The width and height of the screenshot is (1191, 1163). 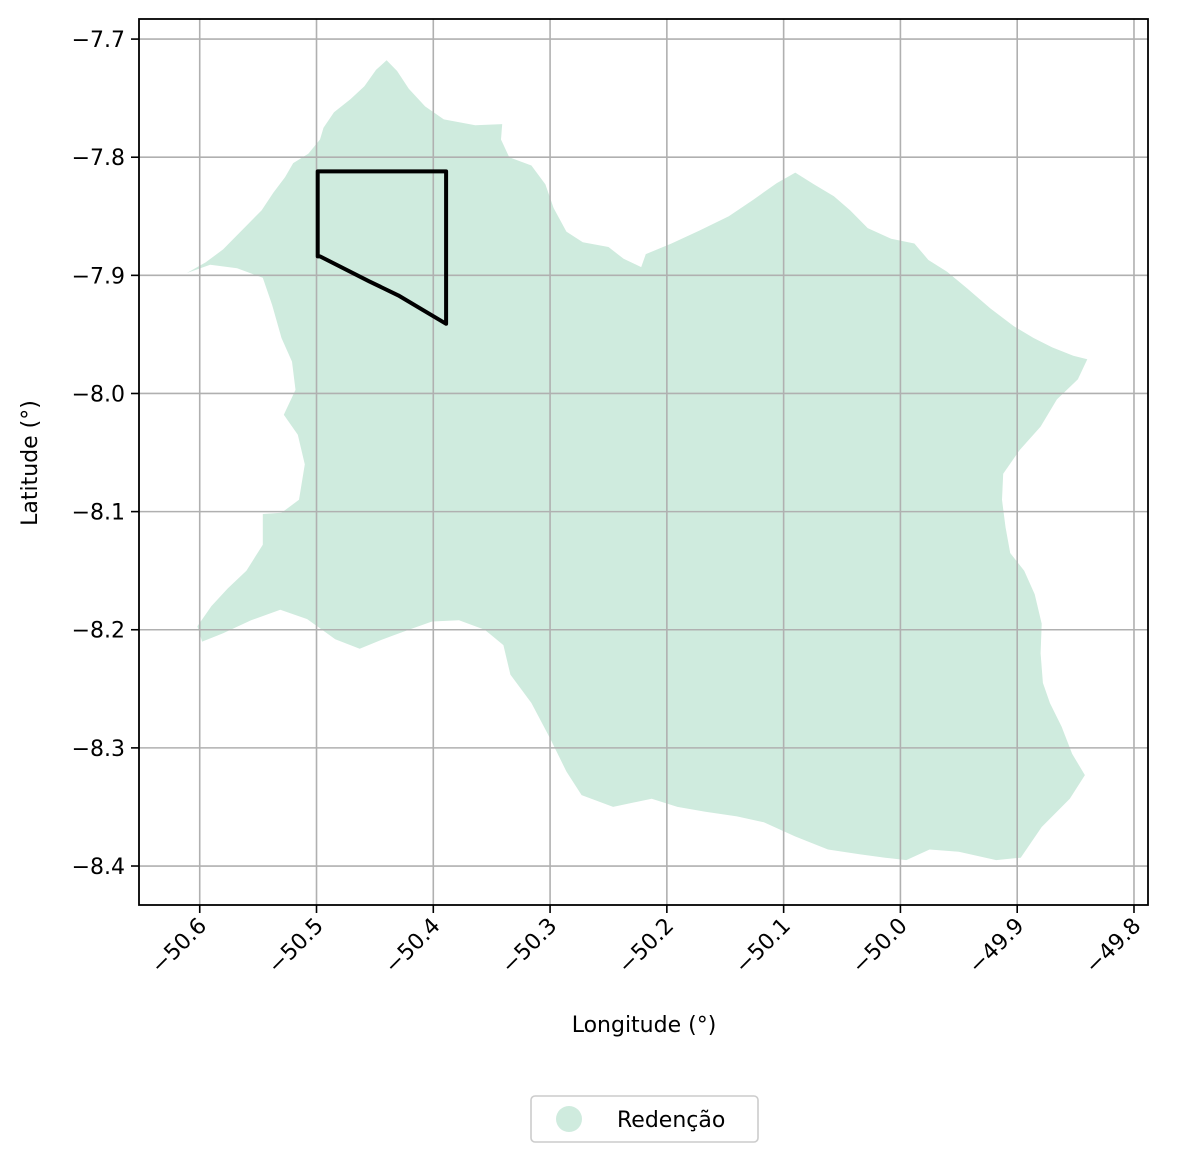 I want to click on x-tick-label: −50.0, so click(x=879, y=946).